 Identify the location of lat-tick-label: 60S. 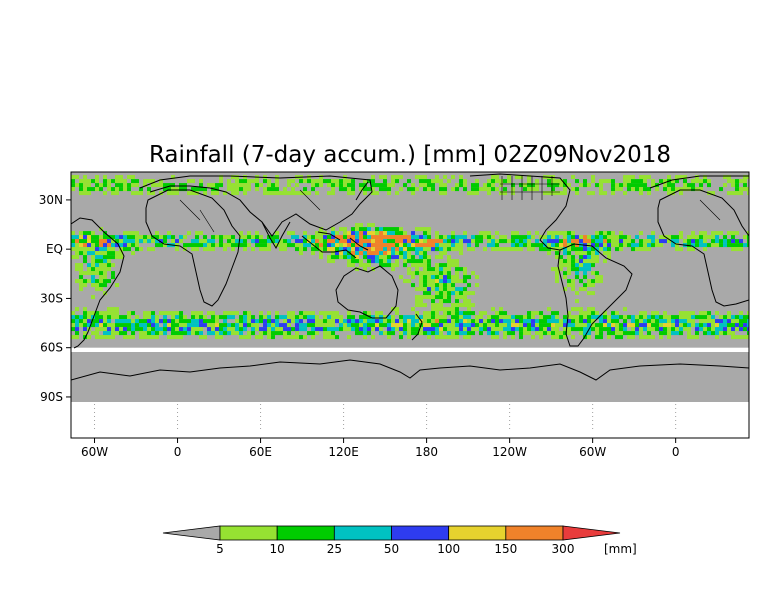
(51, 348).